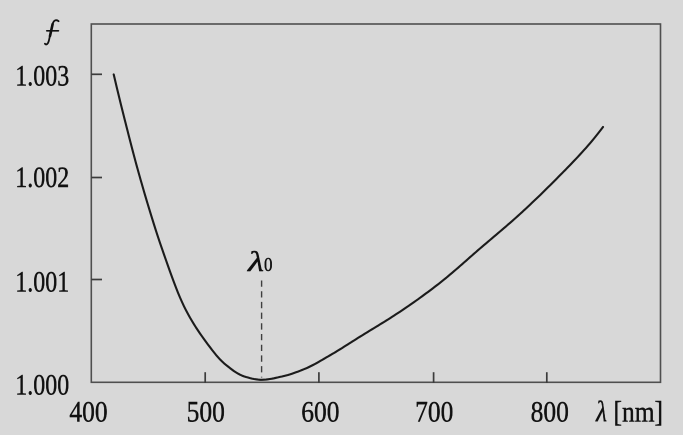 The image size is (683, 440). What do you see at coordinates (42, 75) in the screenshot?
I see `svg-text: 1.003` at bounding box center [42, 75].